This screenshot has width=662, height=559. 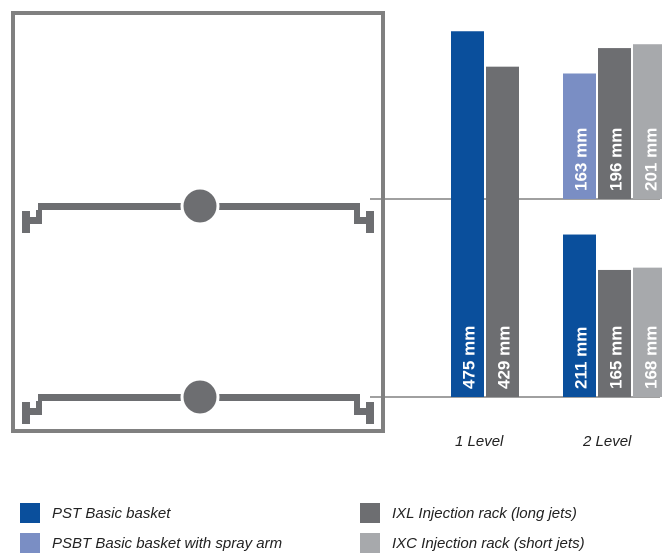 I want to click on bar-2-level-lower-ixc-label: 168 mm, so click(x=651, y=357).